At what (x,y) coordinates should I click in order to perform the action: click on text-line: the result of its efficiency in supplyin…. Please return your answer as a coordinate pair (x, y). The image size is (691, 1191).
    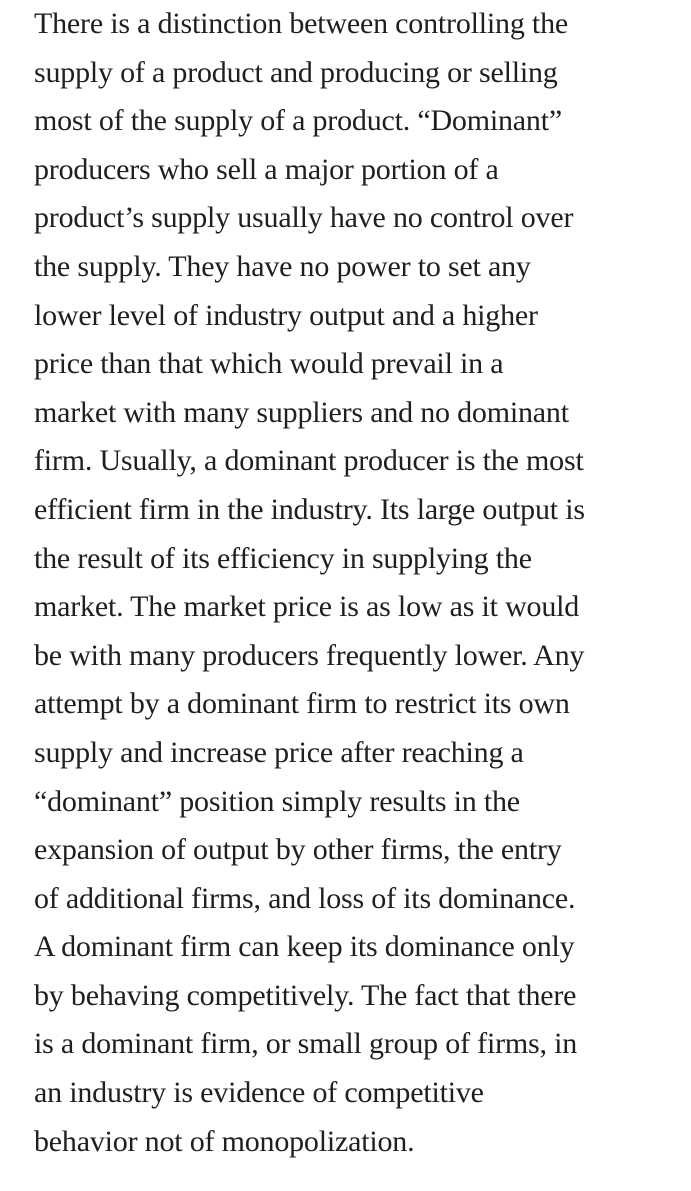
    Looking at the image, I should click on (283, 558).